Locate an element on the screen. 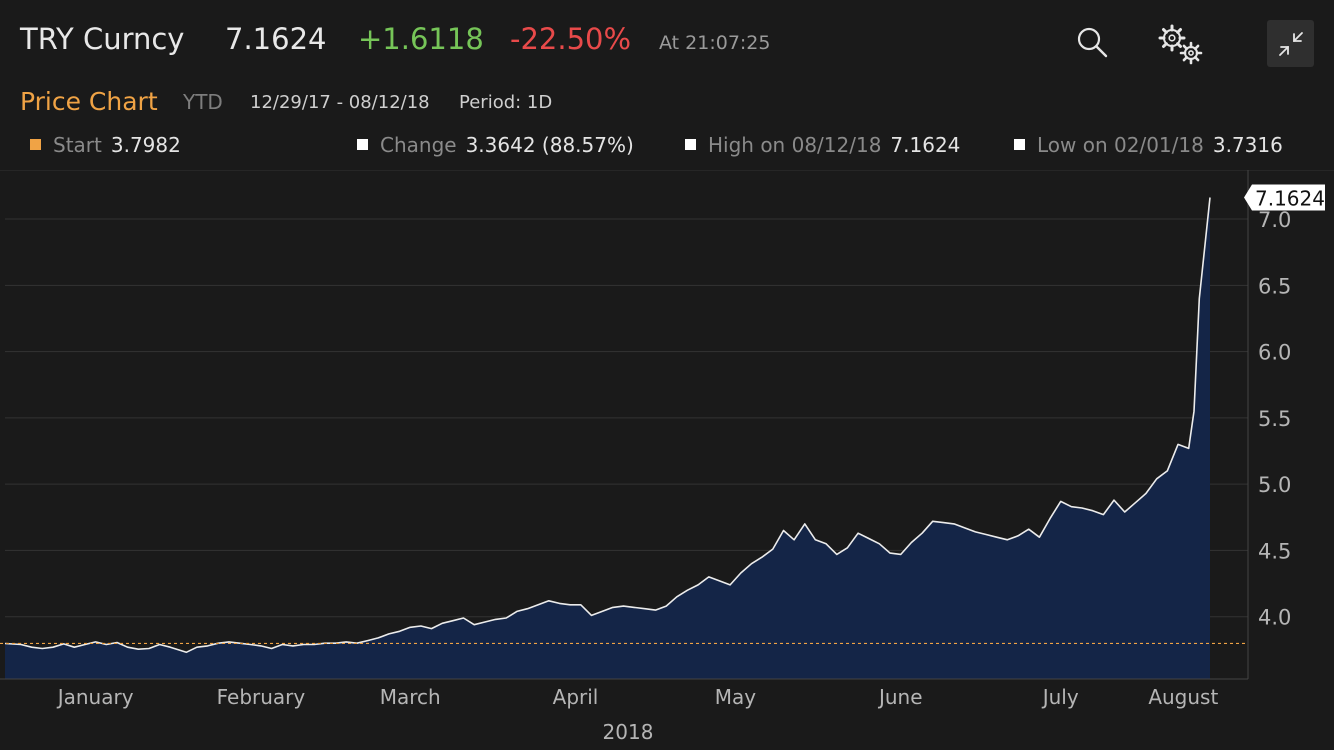 This screenshot has width=1334, height=750. y-tick-label: 6.5 is located at coordinates (1274, 286).